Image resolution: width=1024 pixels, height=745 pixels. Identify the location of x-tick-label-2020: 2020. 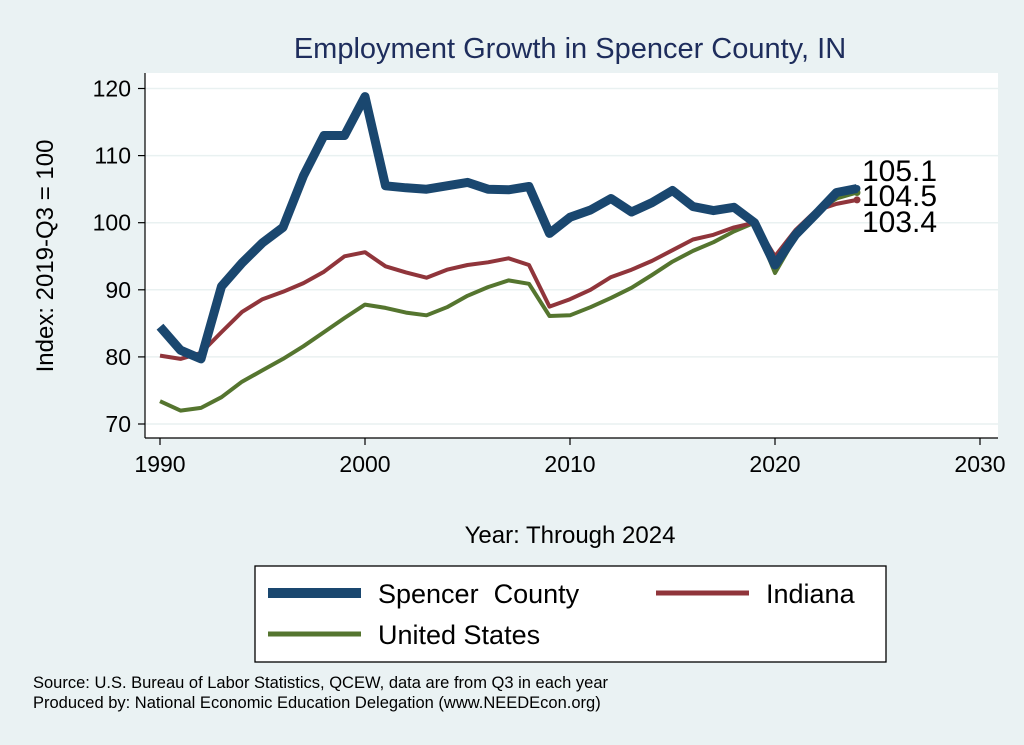
(774, 464).